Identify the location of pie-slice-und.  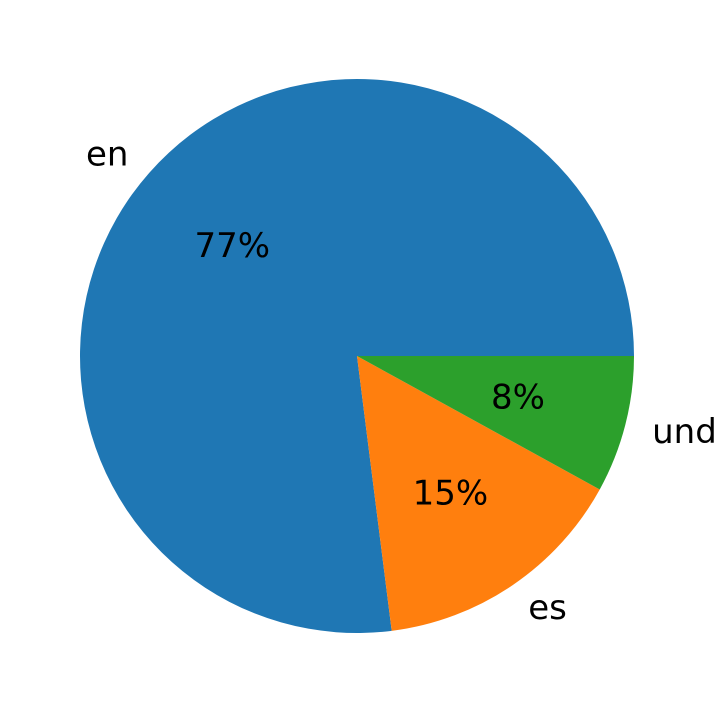
(495, 423).